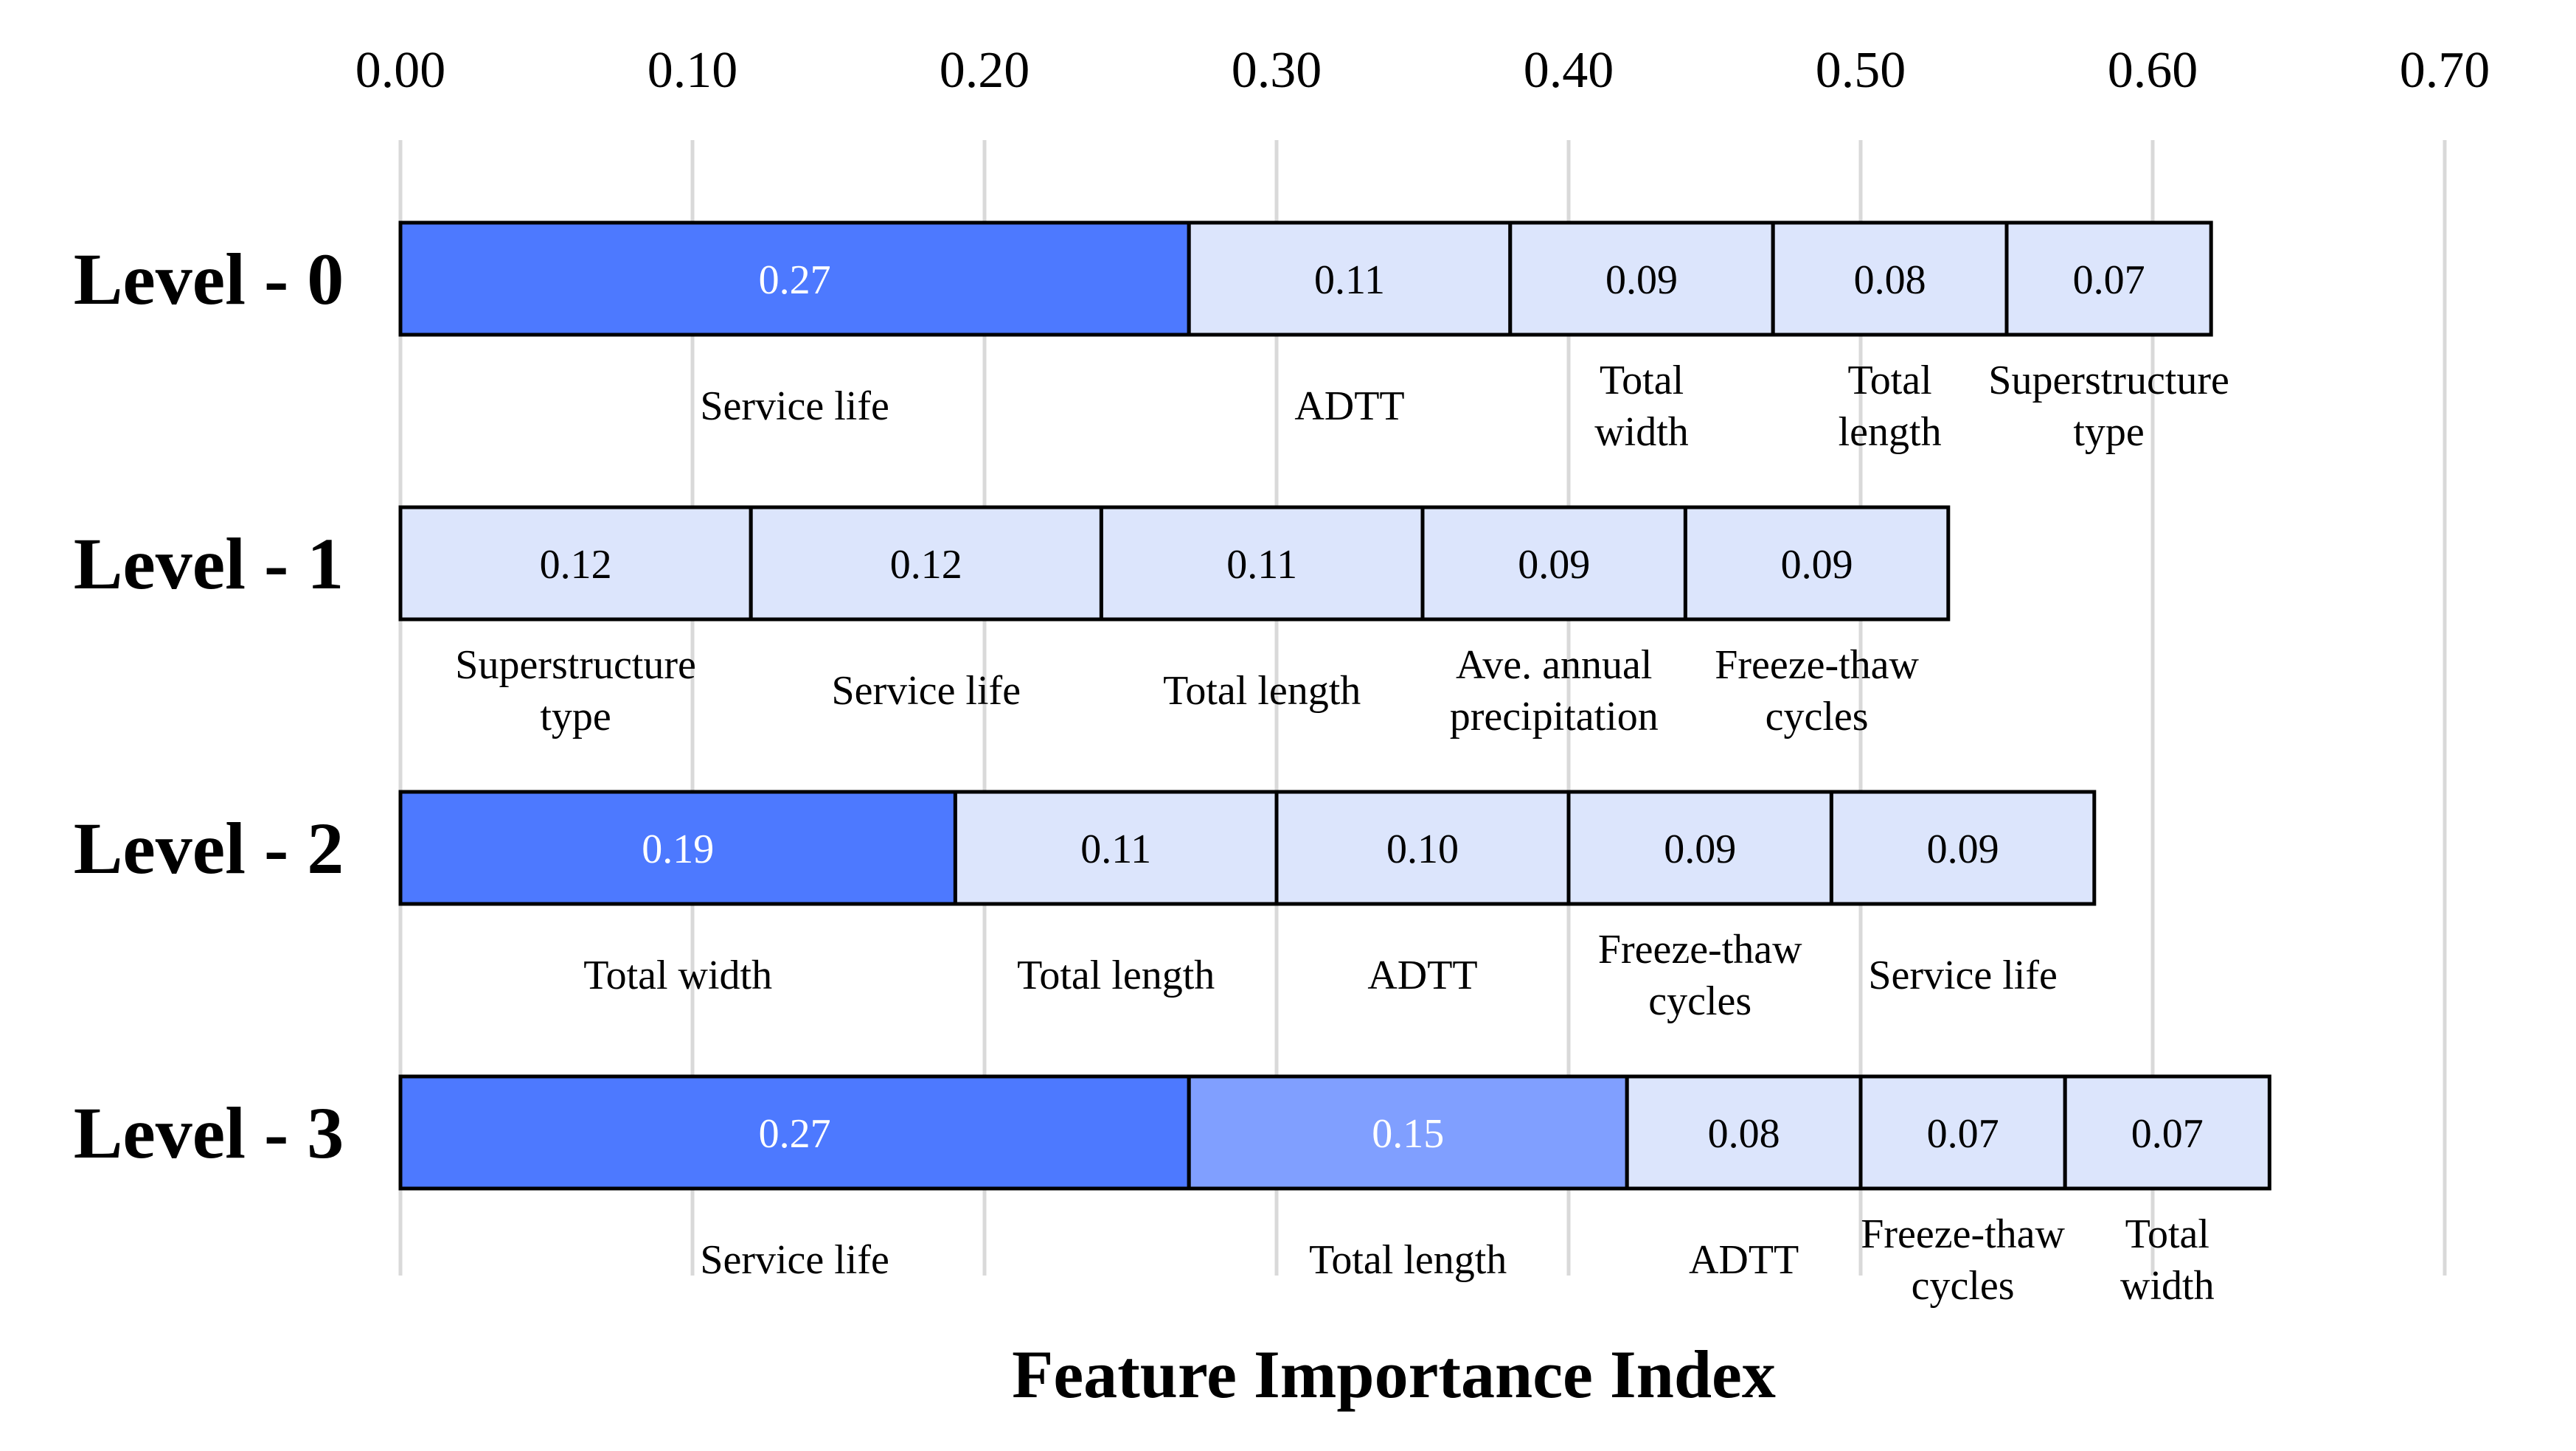 This screenshot has height=1451, width=2576. I want to click on x-tick-label: 0.50, so click(1861, 71).